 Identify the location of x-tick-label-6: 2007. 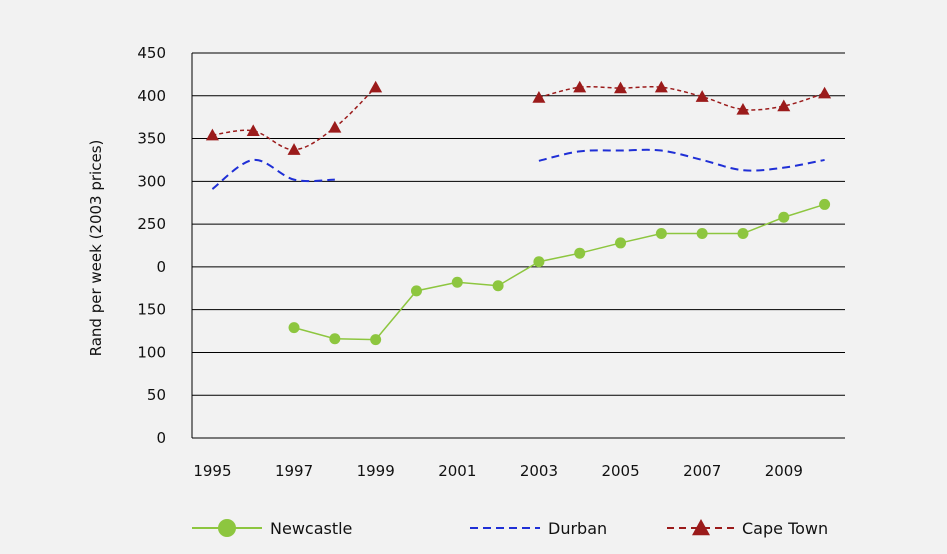
(702, 471).